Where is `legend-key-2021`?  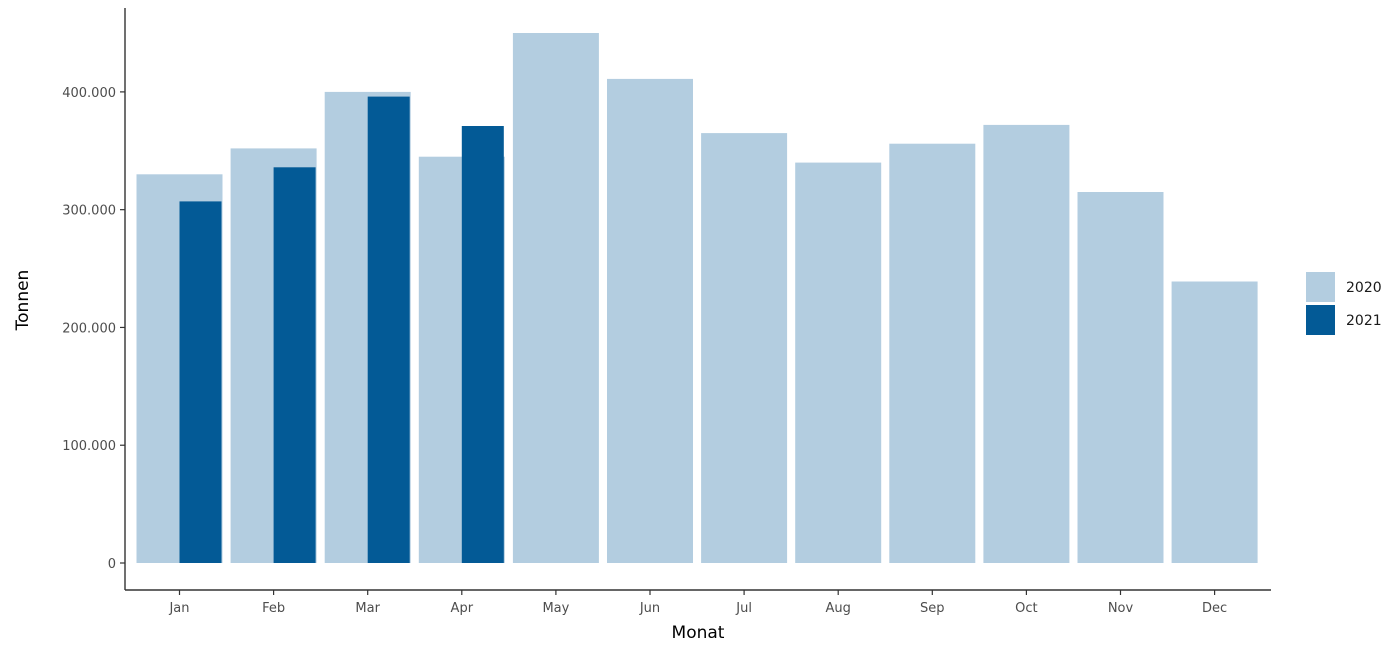
legend-key-2021 is located at coordinates (1320, 320).